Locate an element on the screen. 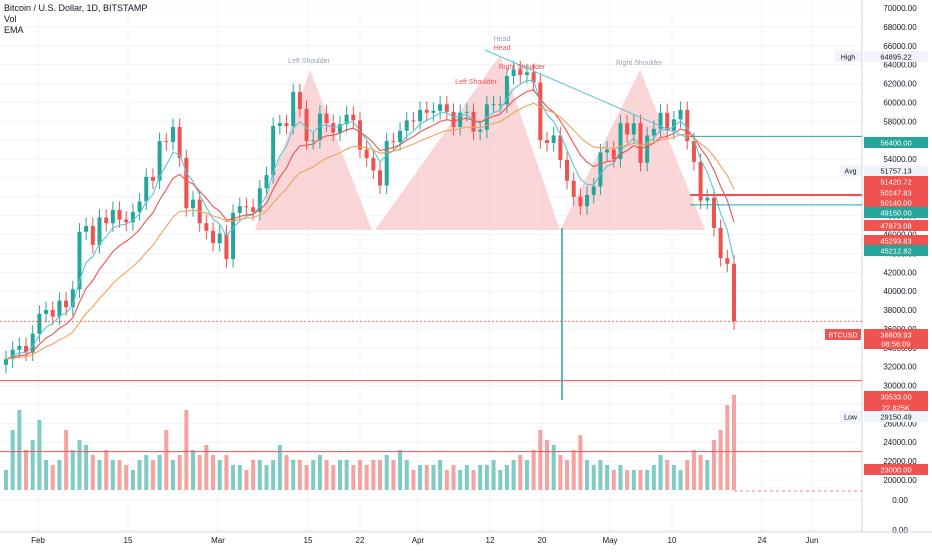 The height and width of the screenshot is (555, 932). price-tag-title-bg is located at coordinates (848, 56).